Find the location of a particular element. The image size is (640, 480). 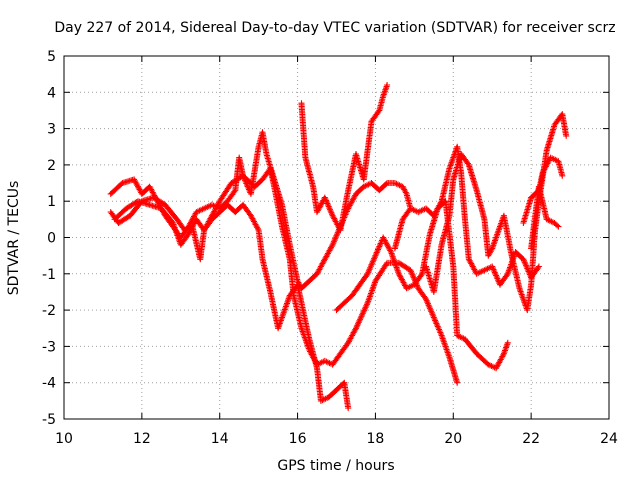

x-tick-label: 14 is located at coordinates (220, 439).